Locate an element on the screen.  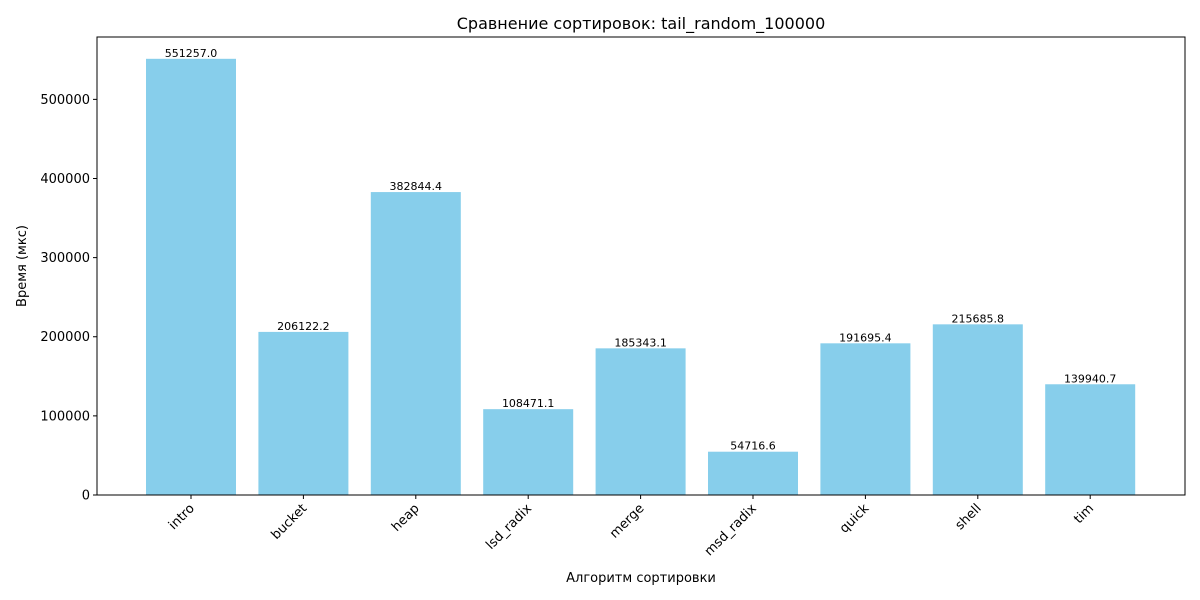
x-tick-label: quick is located at coordinates (855, 519).